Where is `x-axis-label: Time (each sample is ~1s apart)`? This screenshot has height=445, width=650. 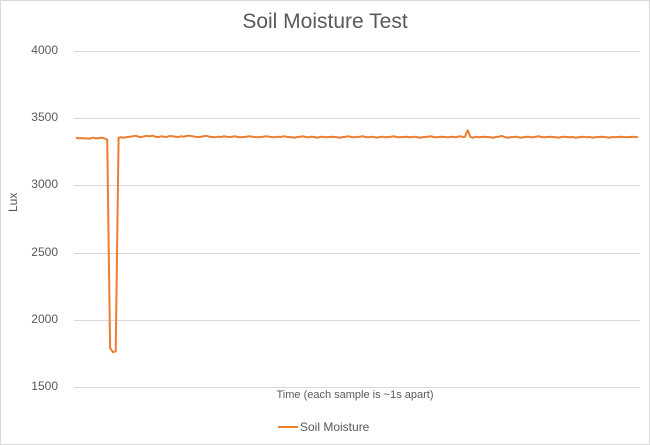
x-axis-label: Time (each sample is ~1s apart) is located at coordinates (355, 395).